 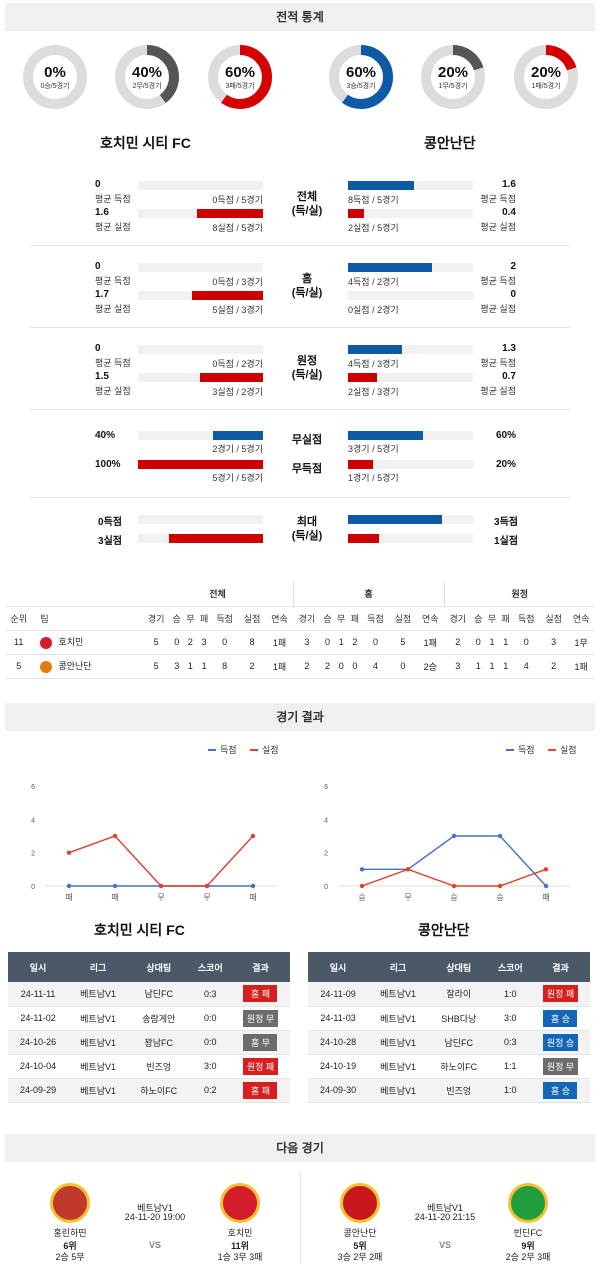 What do you see at coordinates (105, 435) in the screenshot?
I see `home-rate-value: 40%` at bounding box center [105, 435].